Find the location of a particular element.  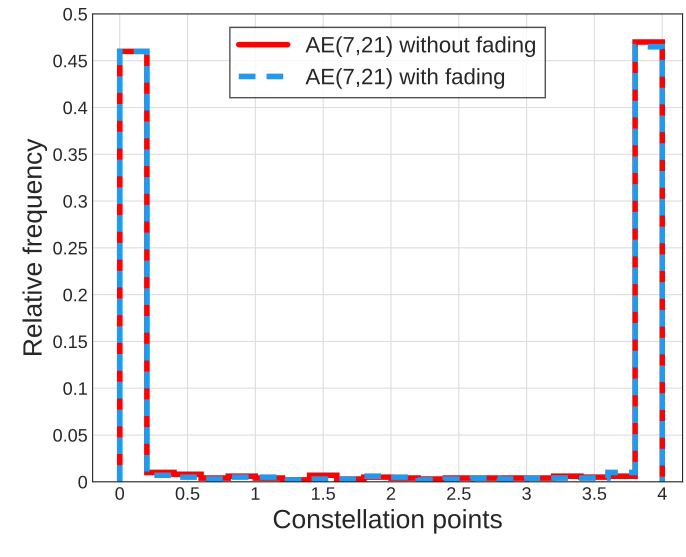

x-tick-label: 4 is located at coordinates (662, 493).